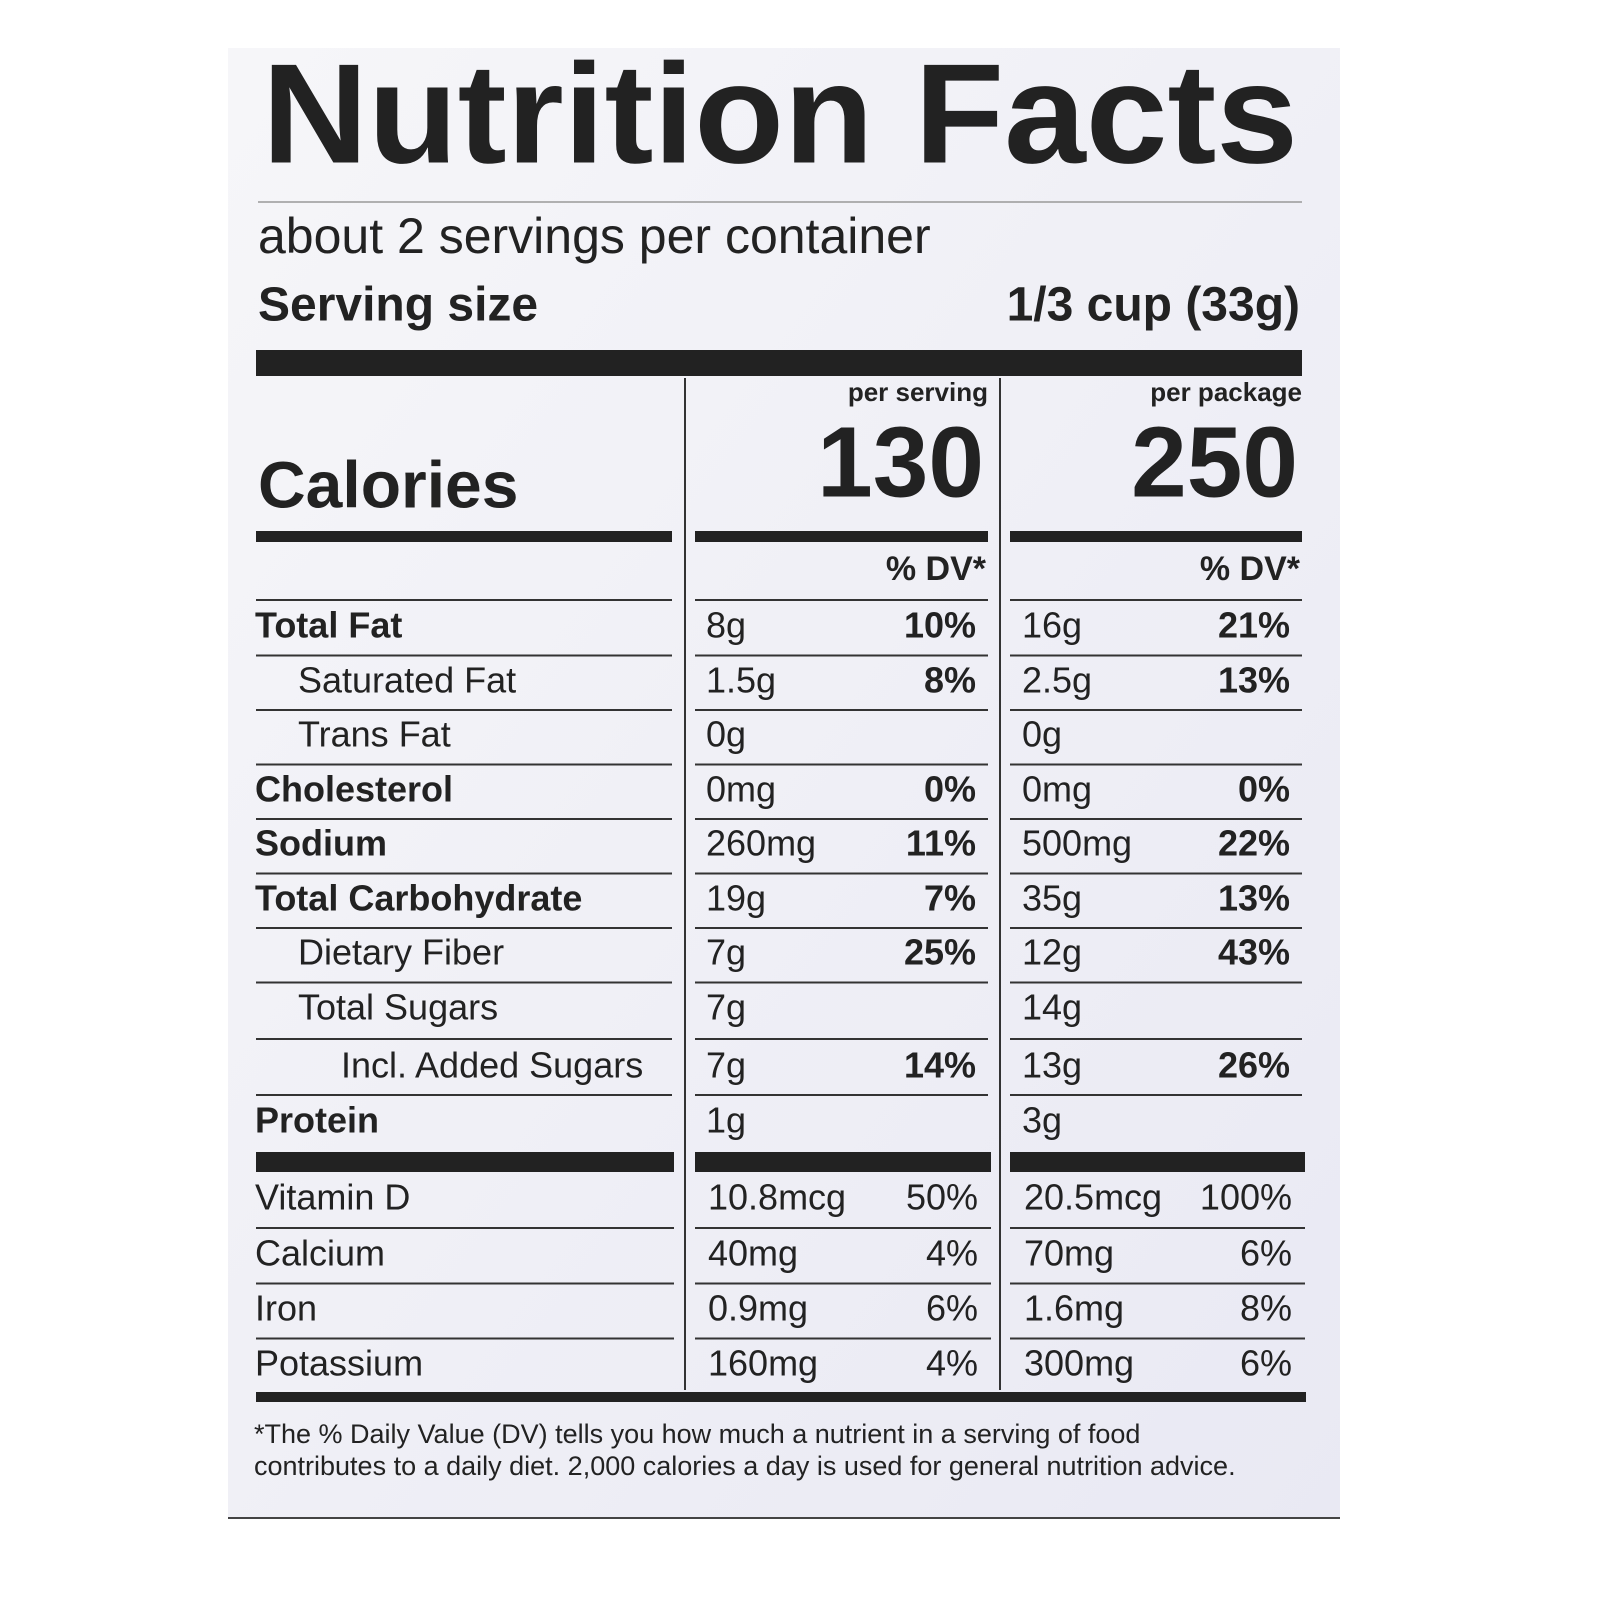  I want to click on daily-value: 100%, so click(1246, 1197).